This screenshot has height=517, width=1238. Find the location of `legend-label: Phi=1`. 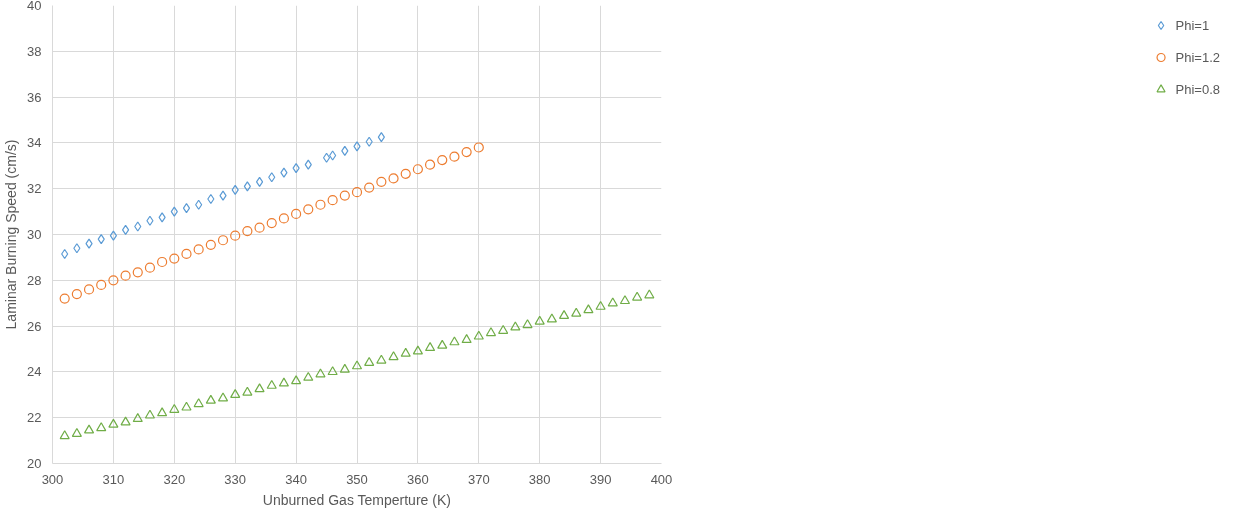

legend-label: Phi=1 is located at coordinates (1192, 25).